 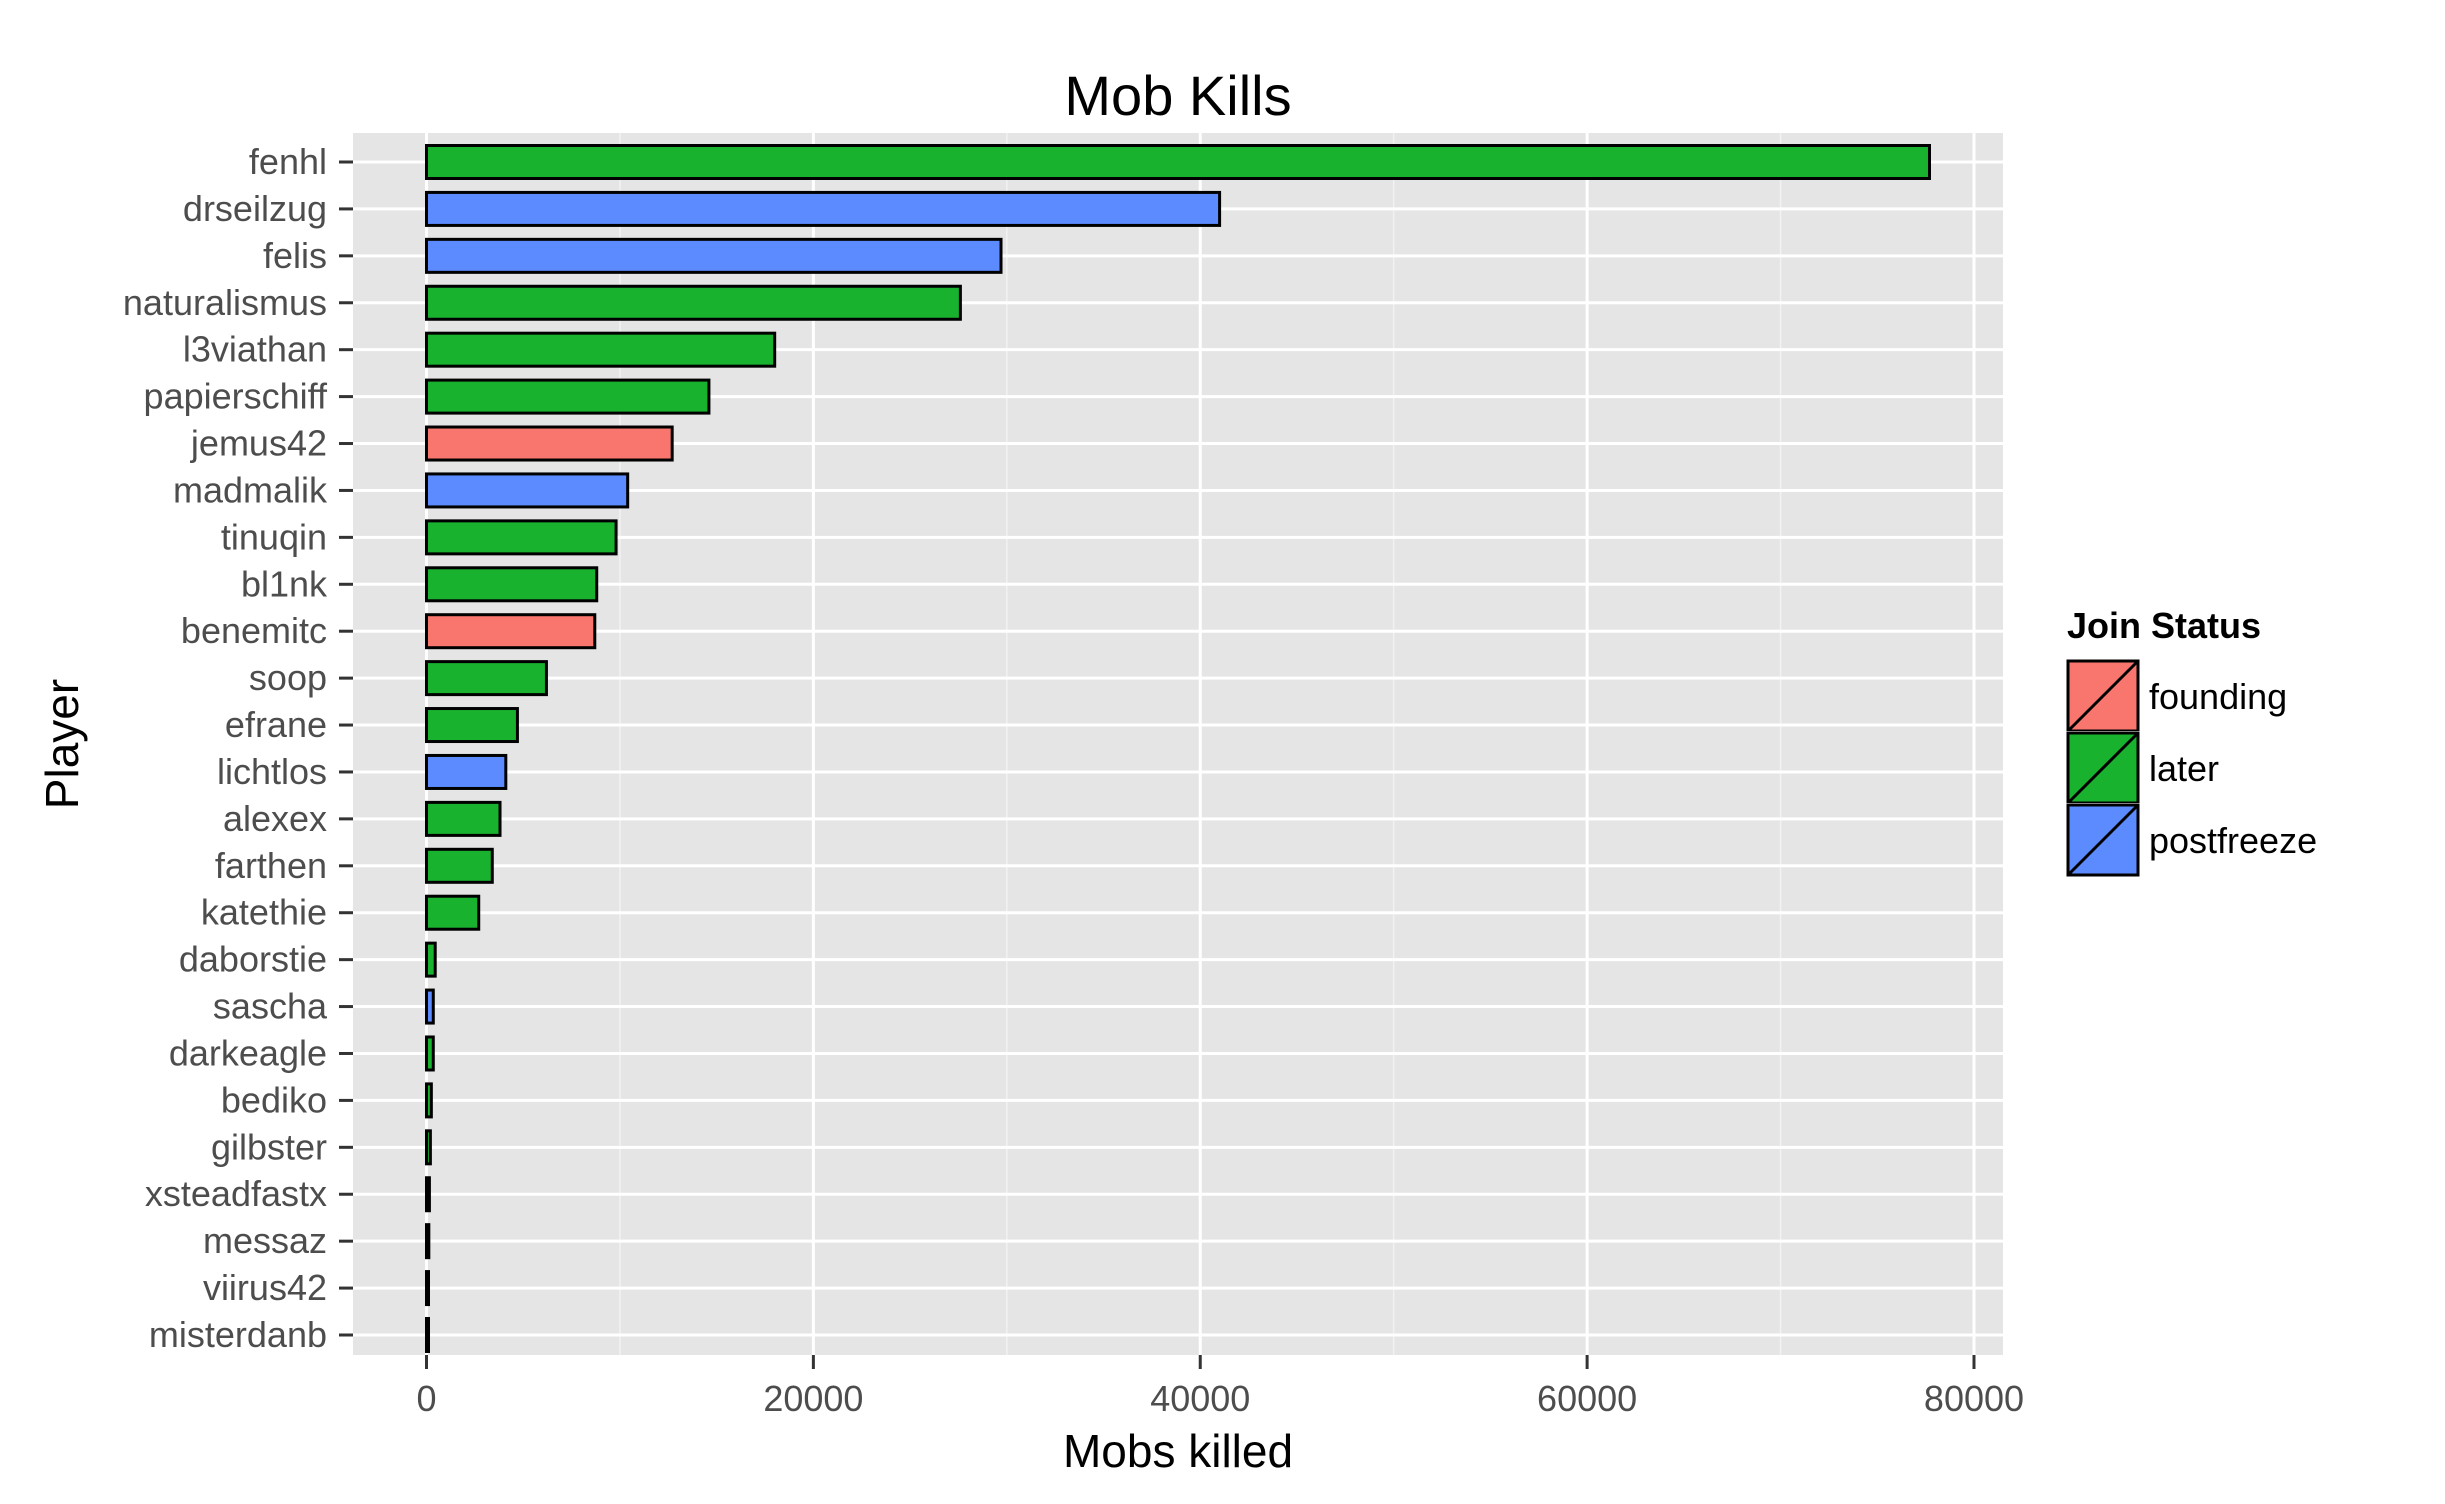 What do you see at coordinates (274, 1099) in the screenshot?
I see `y-tick-label: bediko` at bounding box center [274, 1099].